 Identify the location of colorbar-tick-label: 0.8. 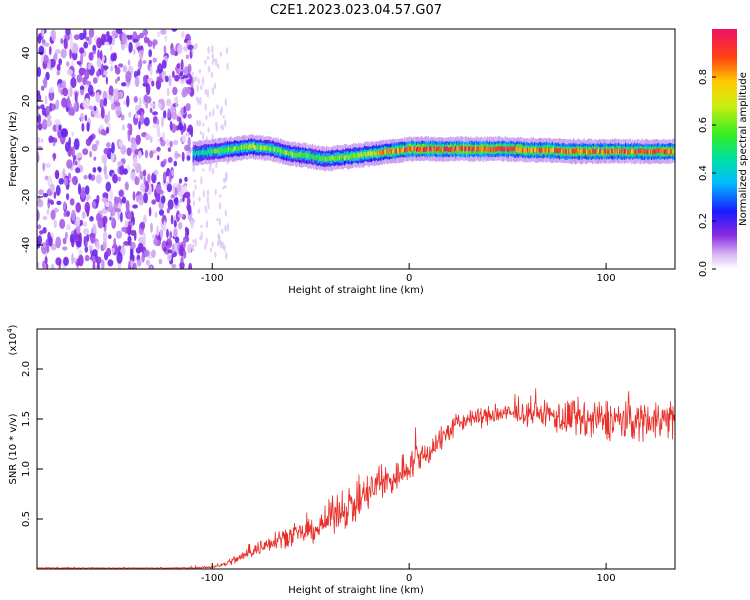
(703, 77).